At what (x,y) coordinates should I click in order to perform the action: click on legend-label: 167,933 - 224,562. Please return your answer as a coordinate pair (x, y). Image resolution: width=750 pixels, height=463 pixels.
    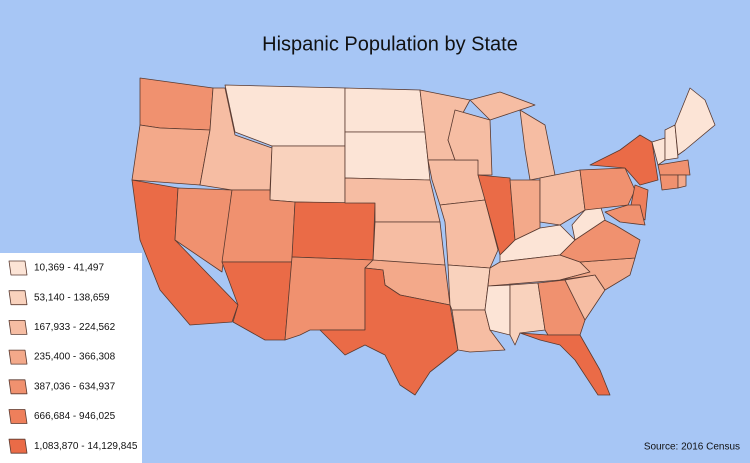
    Looking at the image, I should click on (75, 327).